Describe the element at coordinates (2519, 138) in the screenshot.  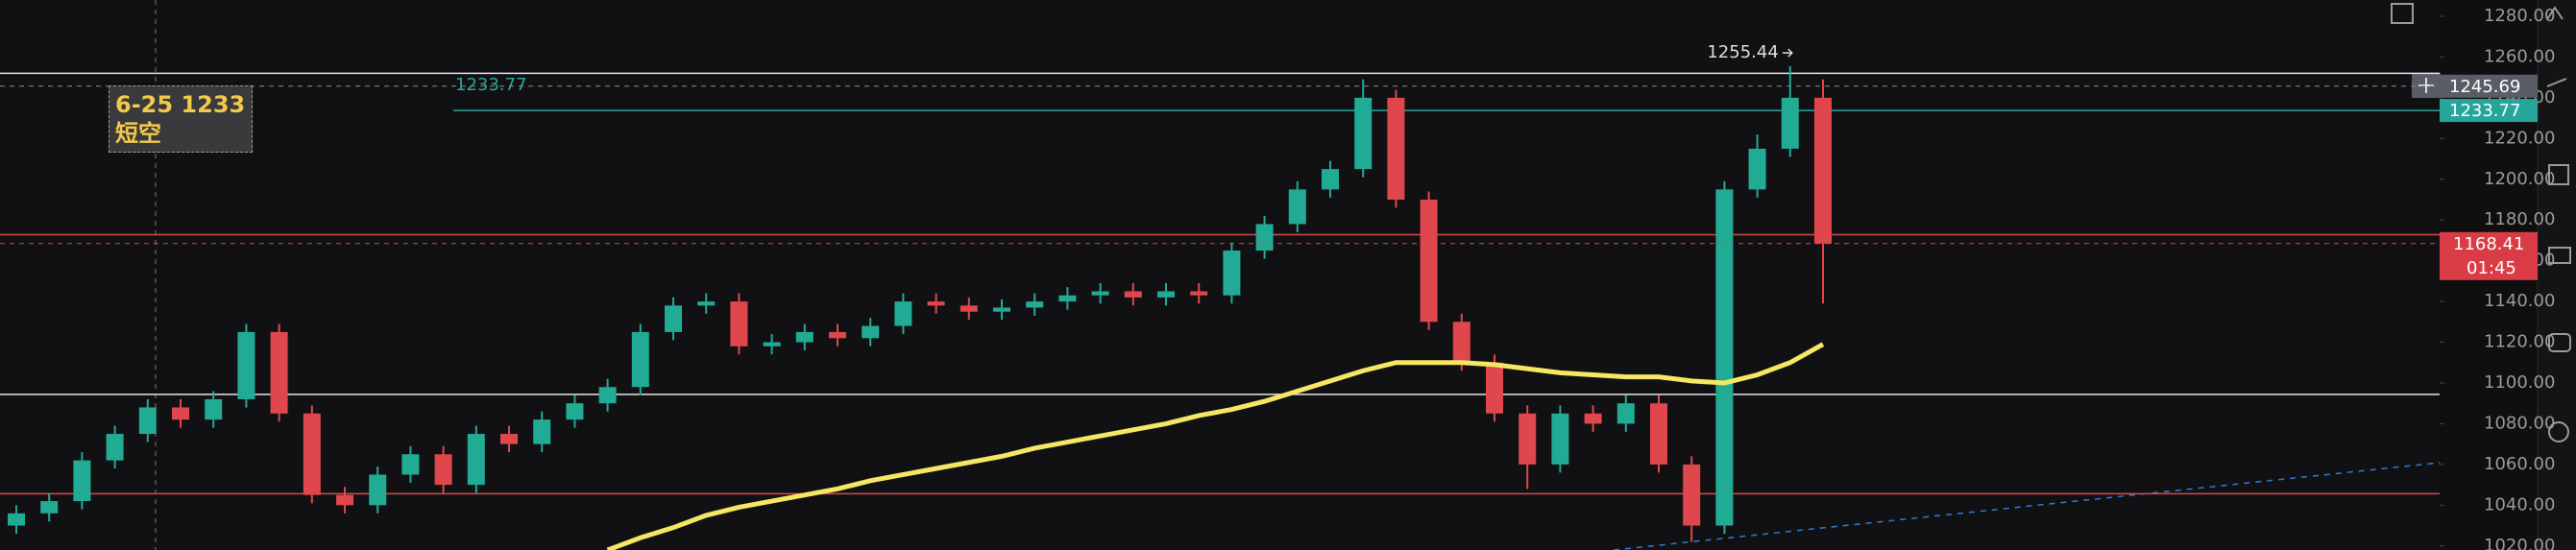
I see `y-tick-label: 1220.00` at that location.